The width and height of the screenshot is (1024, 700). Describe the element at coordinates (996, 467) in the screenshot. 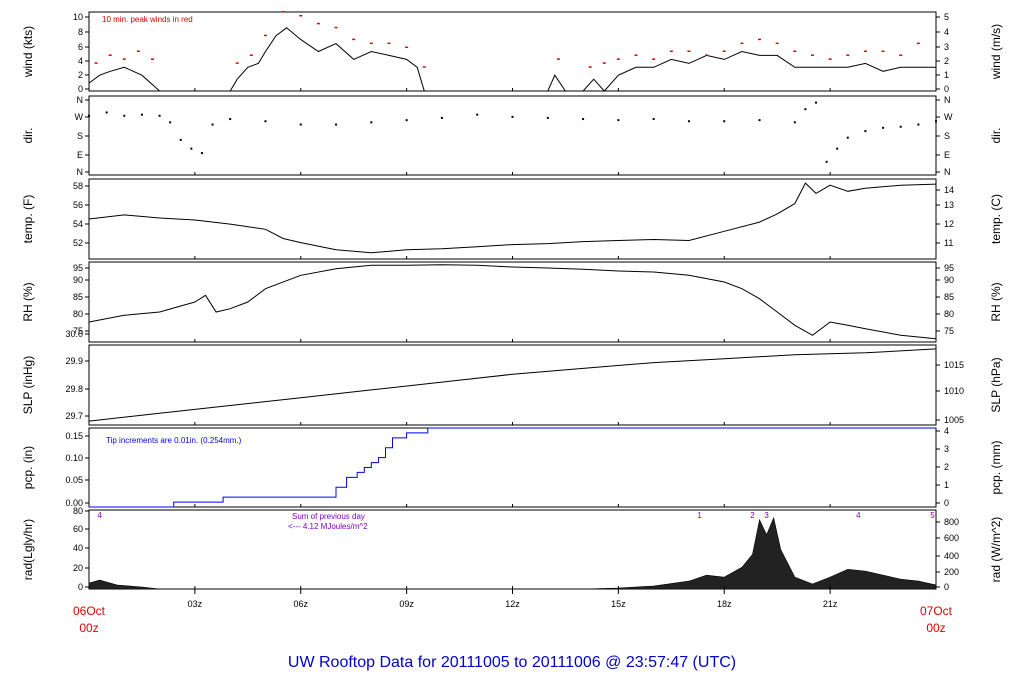

I see `ylabel-right-pcp: pcp. (mm)` at that location.